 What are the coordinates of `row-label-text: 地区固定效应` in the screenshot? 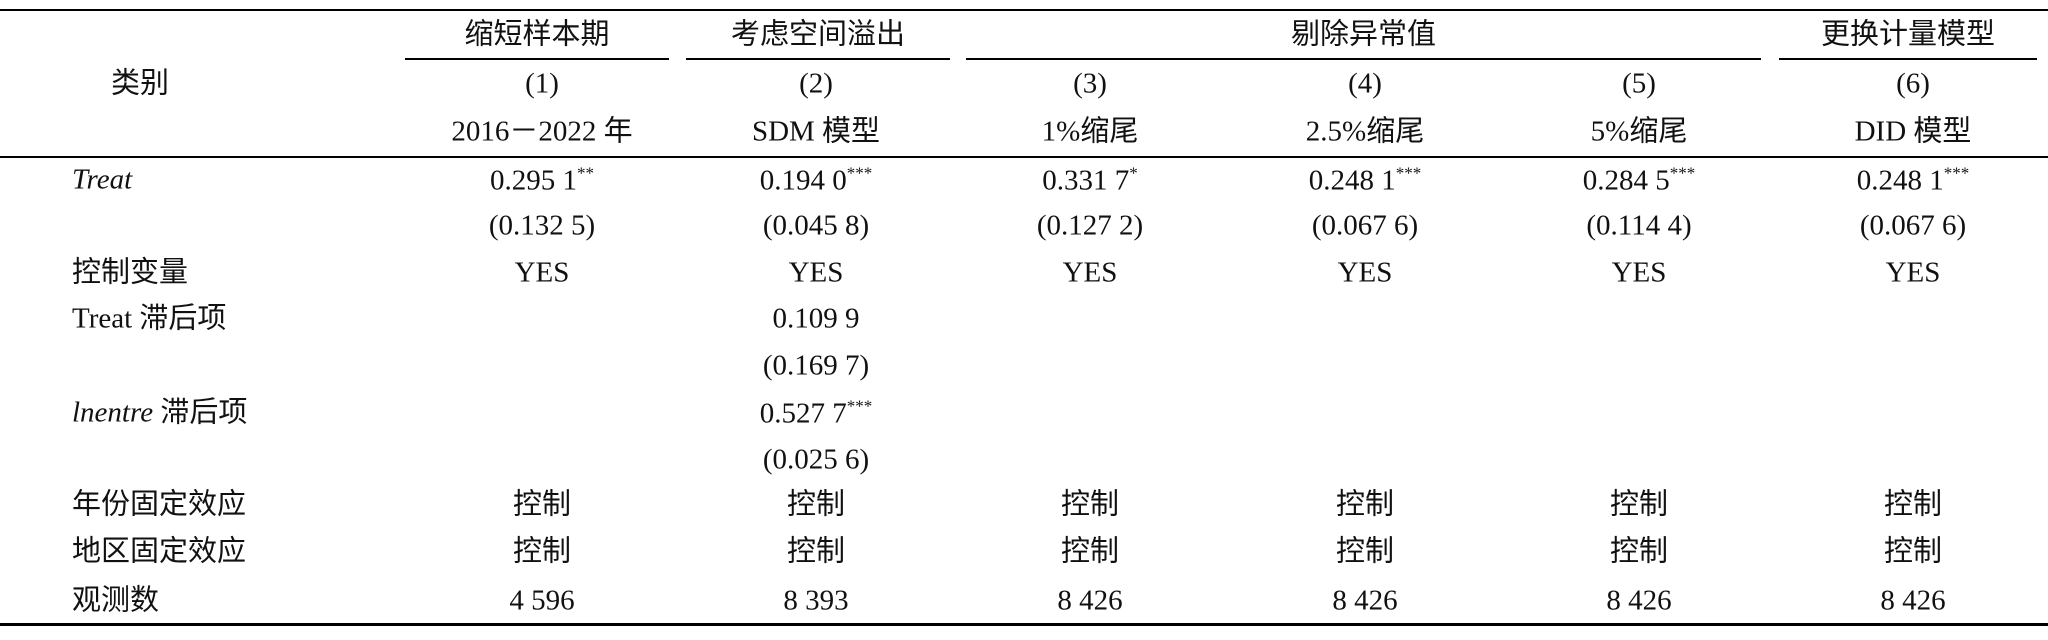 It's located at (159, 551).